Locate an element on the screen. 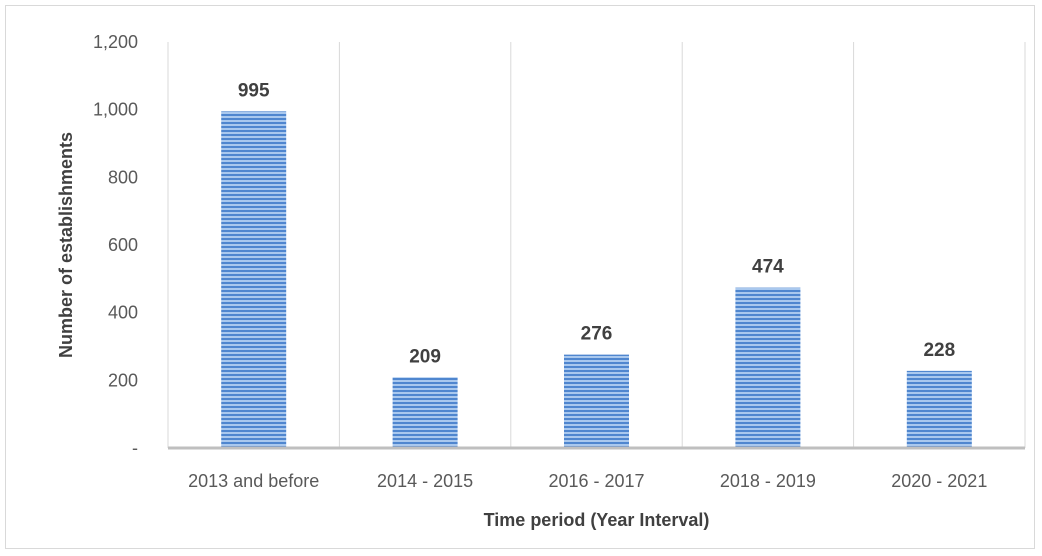 The height and width of the screenshot is (556, 1042). y-tick-label: 800 is located at coordinates (123, 177).